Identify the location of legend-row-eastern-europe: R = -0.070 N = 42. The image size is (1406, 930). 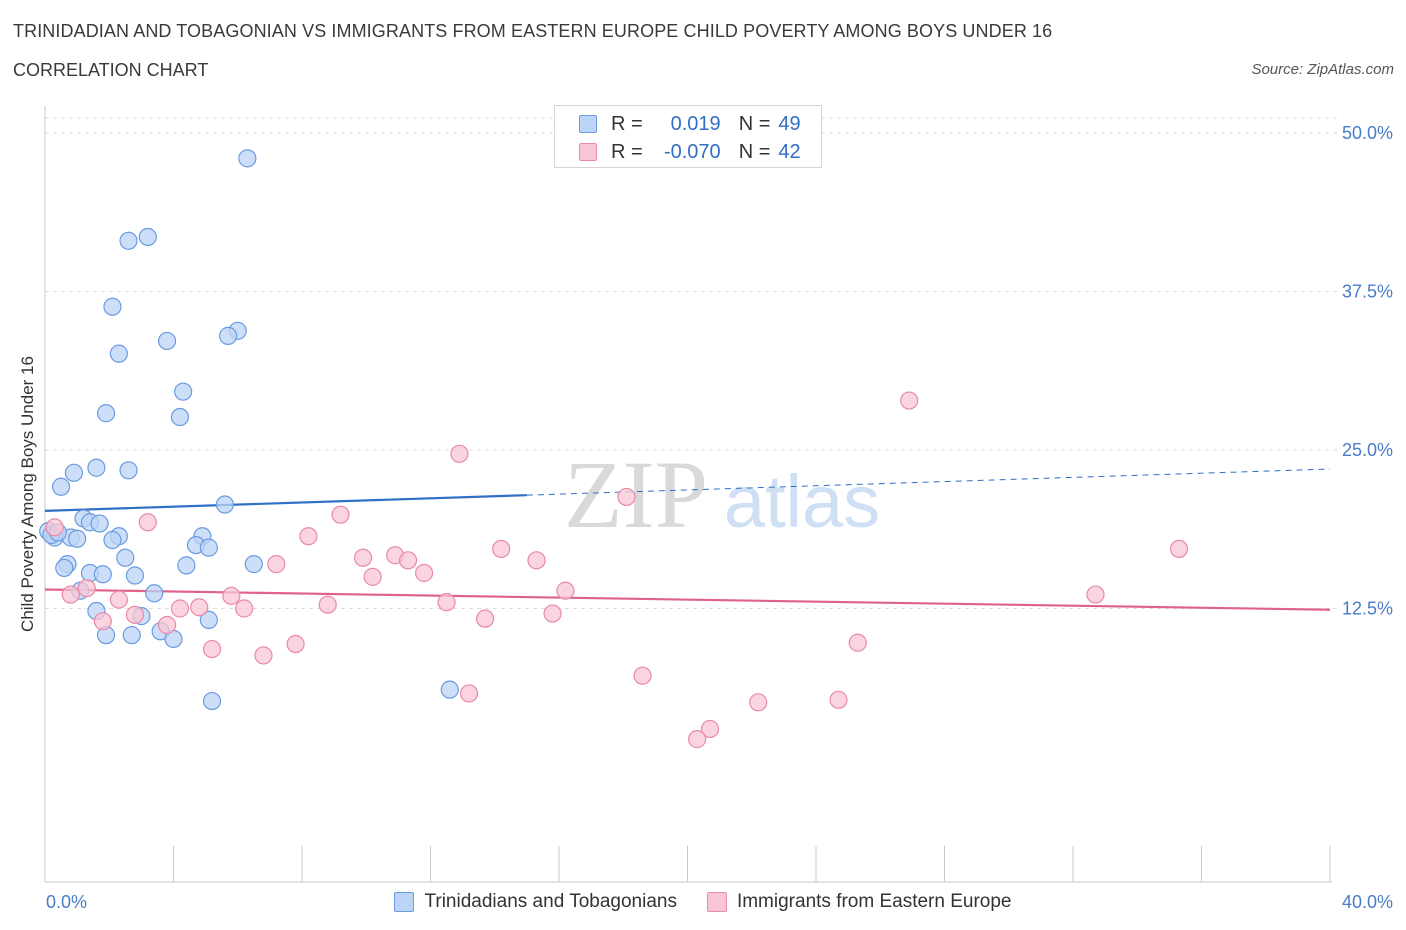
(690, 152).